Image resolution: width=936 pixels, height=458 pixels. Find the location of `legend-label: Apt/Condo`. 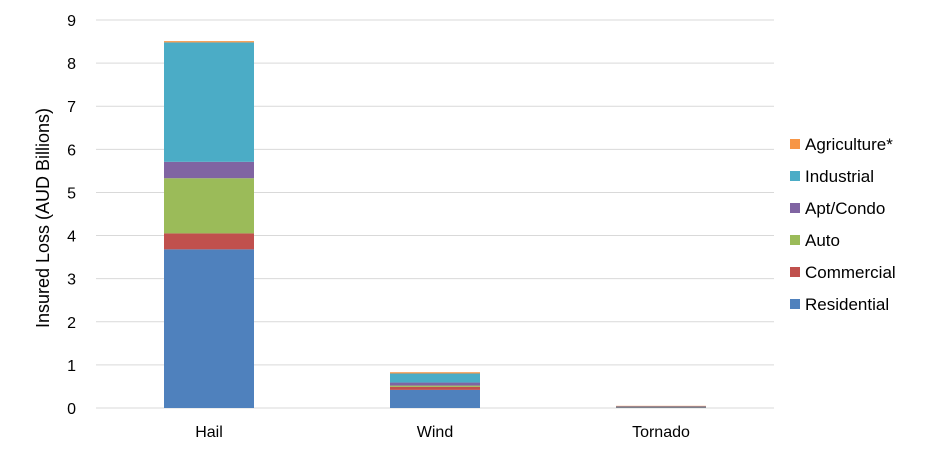

legend-label: Apt/Condo is located at coordinates (845, 208).